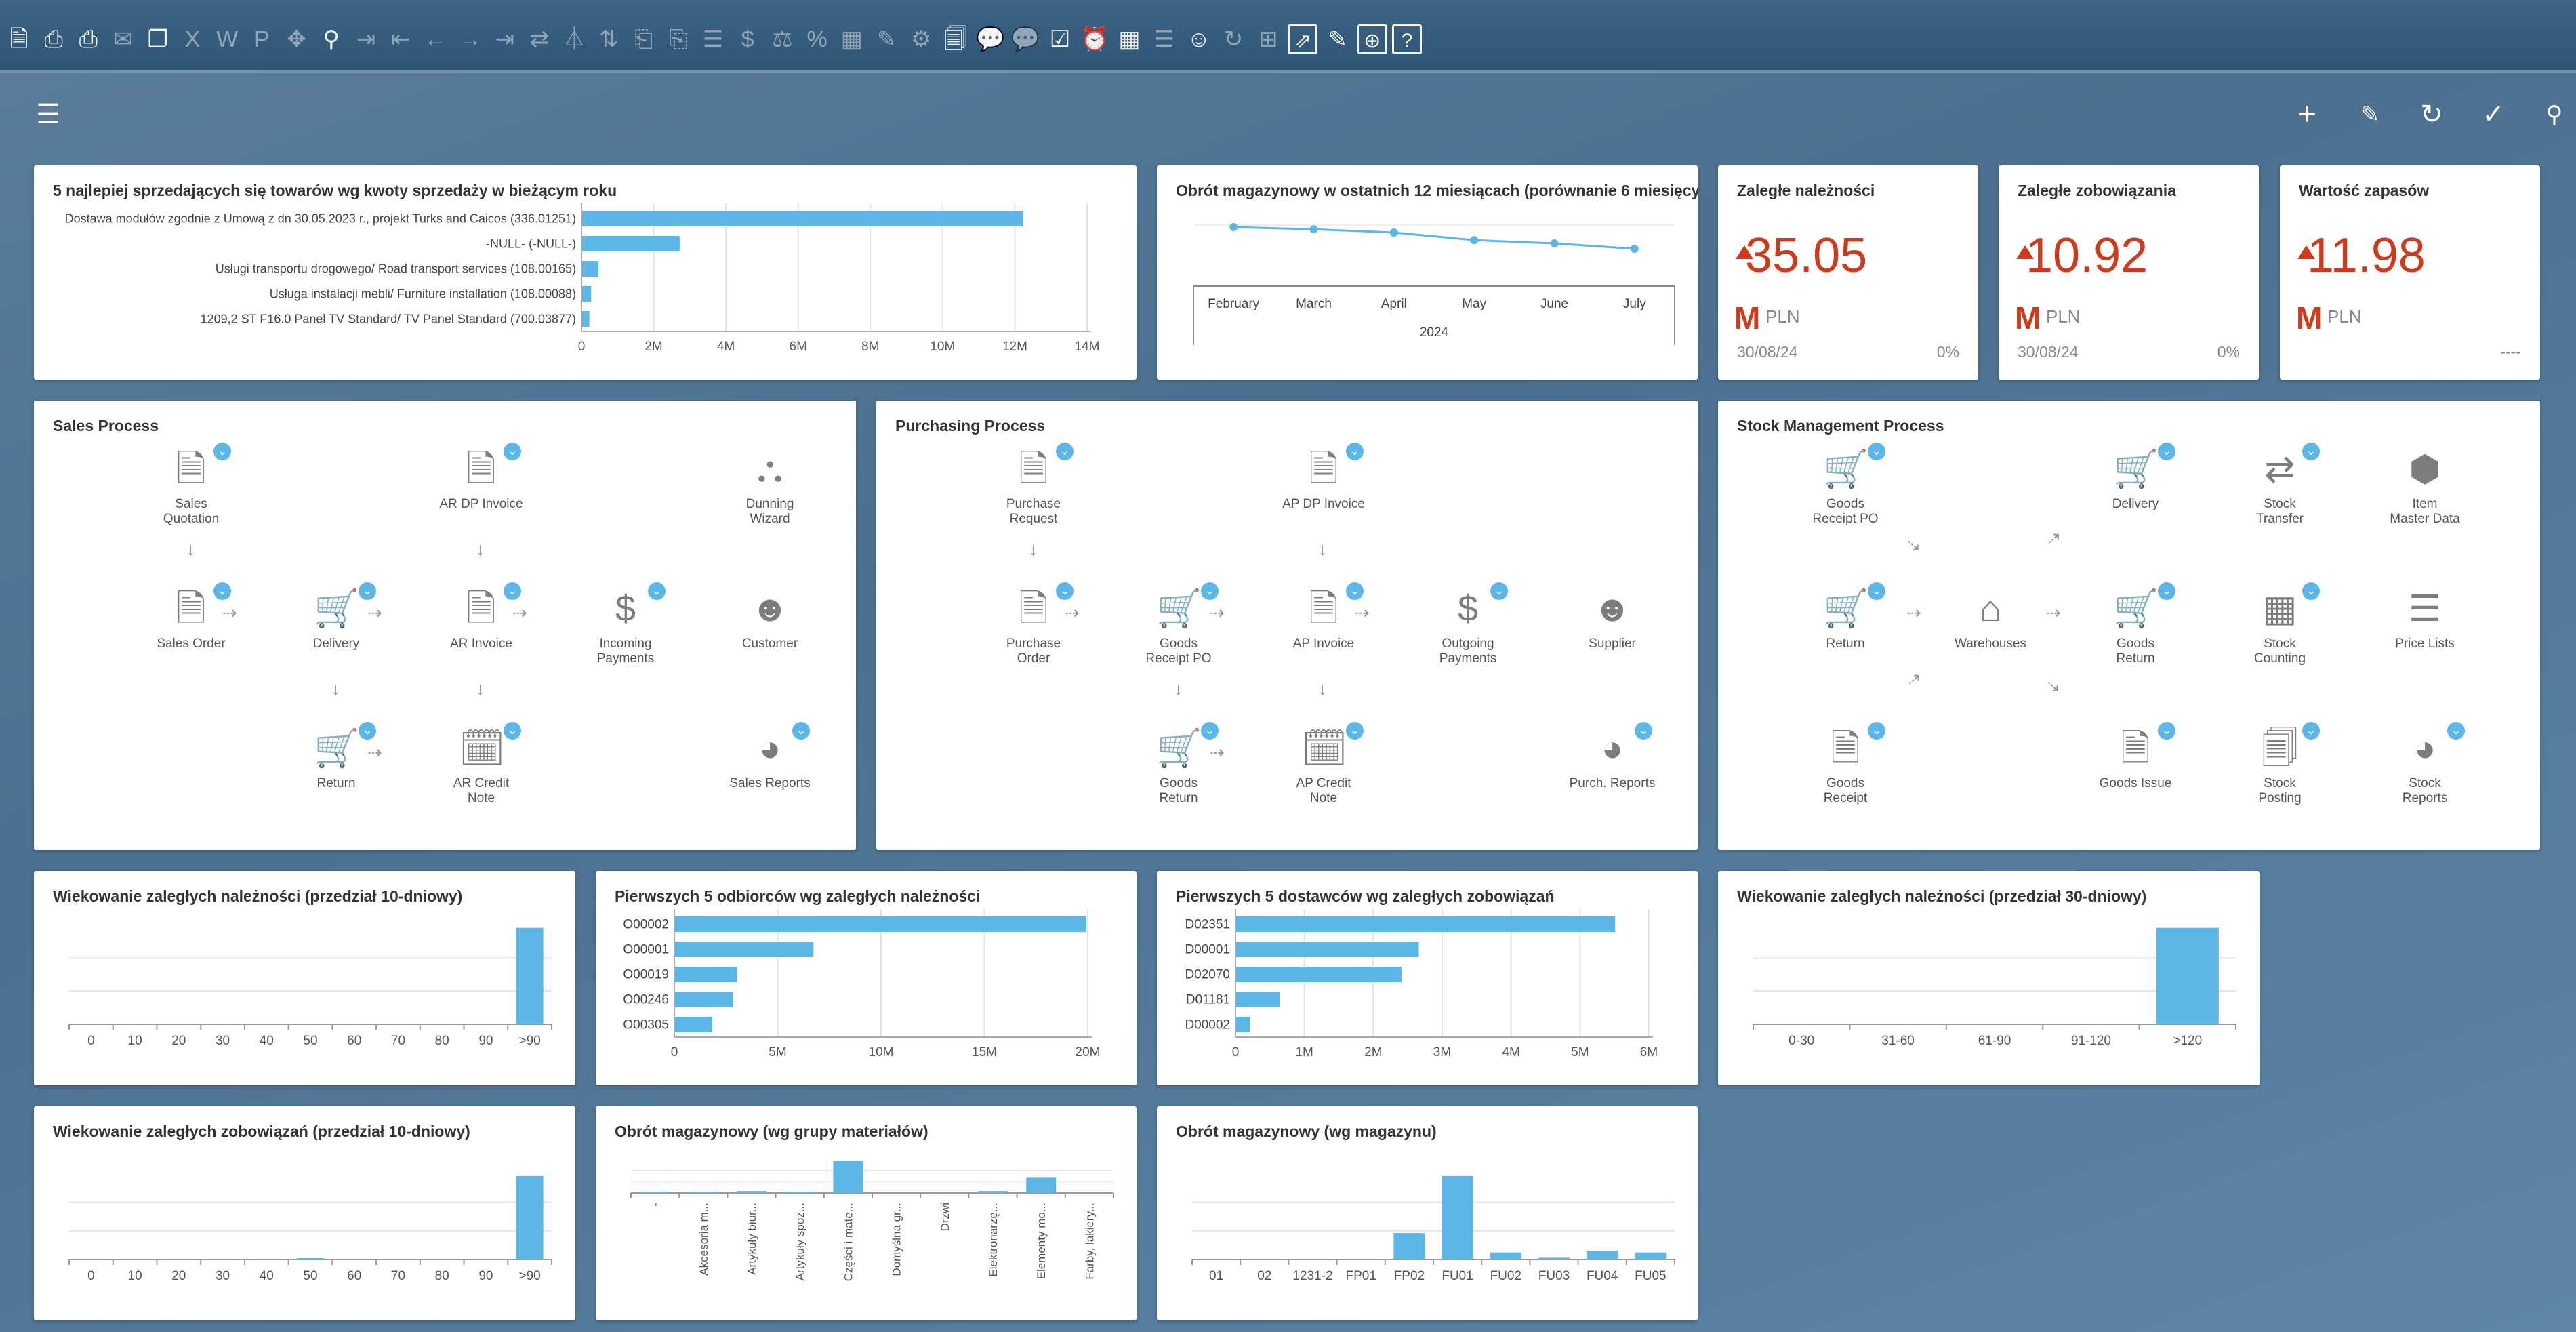 The width and height of the screenshot is (2576, 1332). What do you see at coordinates (227, 39) in the screenshot?
I see `word-icon: W` at bounding box center [227, 39].